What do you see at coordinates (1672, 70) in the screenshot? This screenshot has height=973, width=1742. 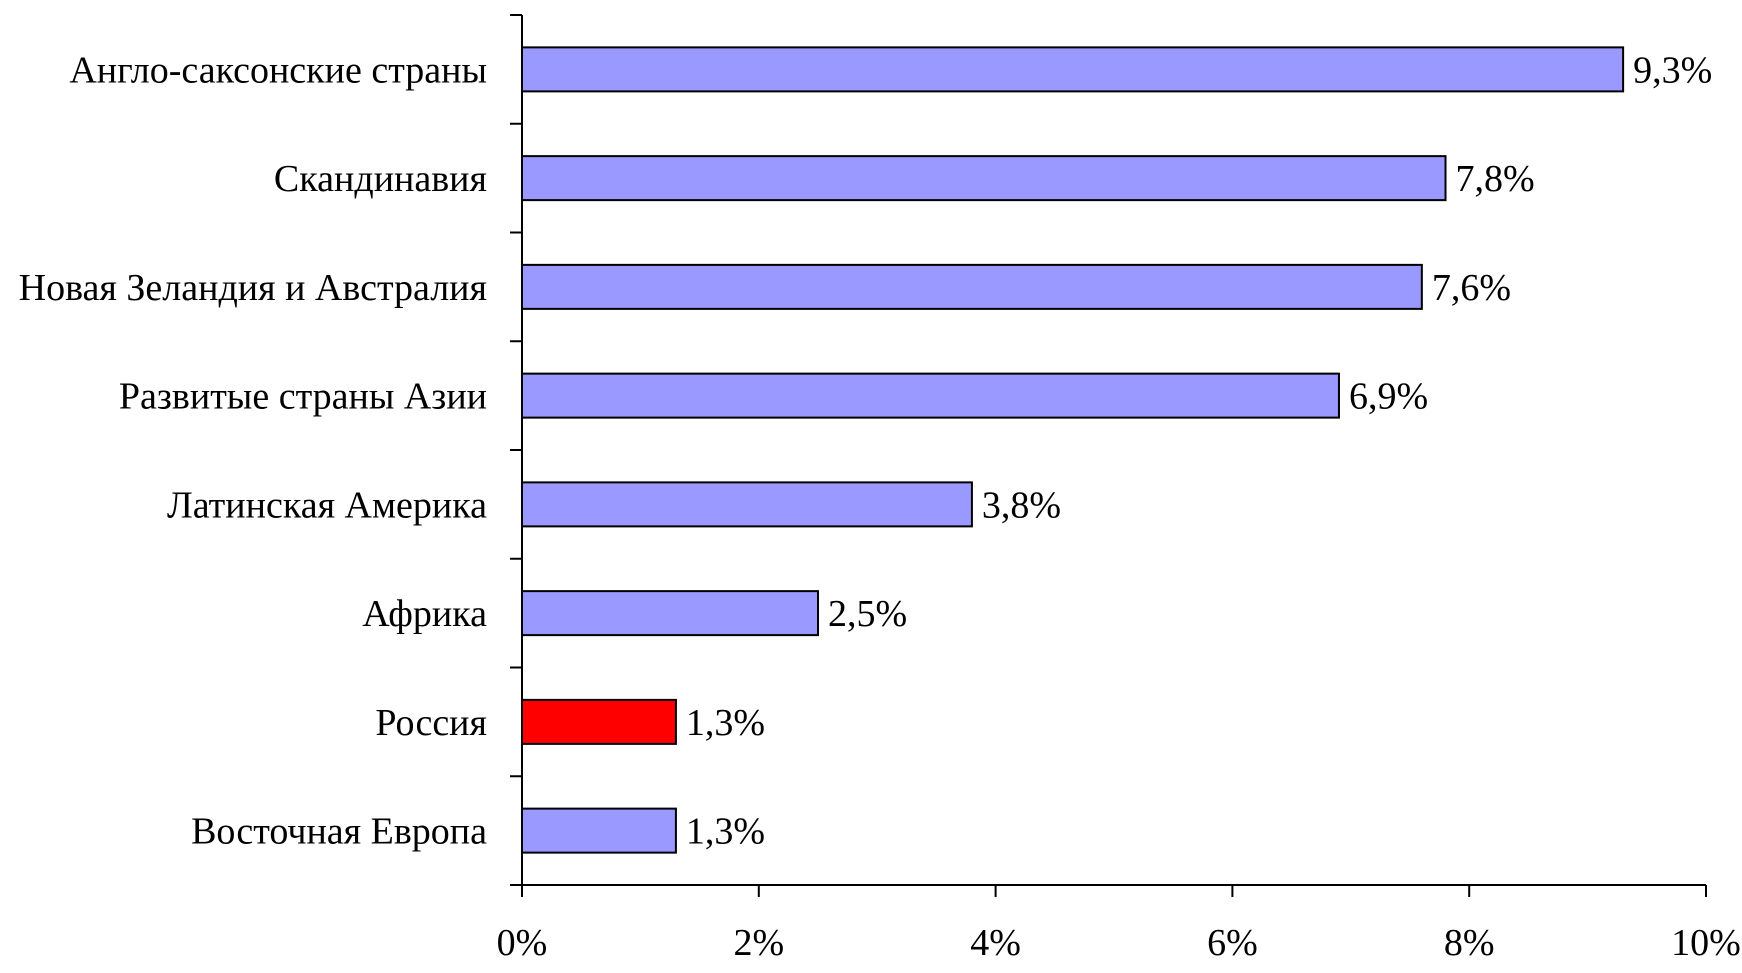 I see `data-label: 9,3%` at bounding box center [1672, 70].